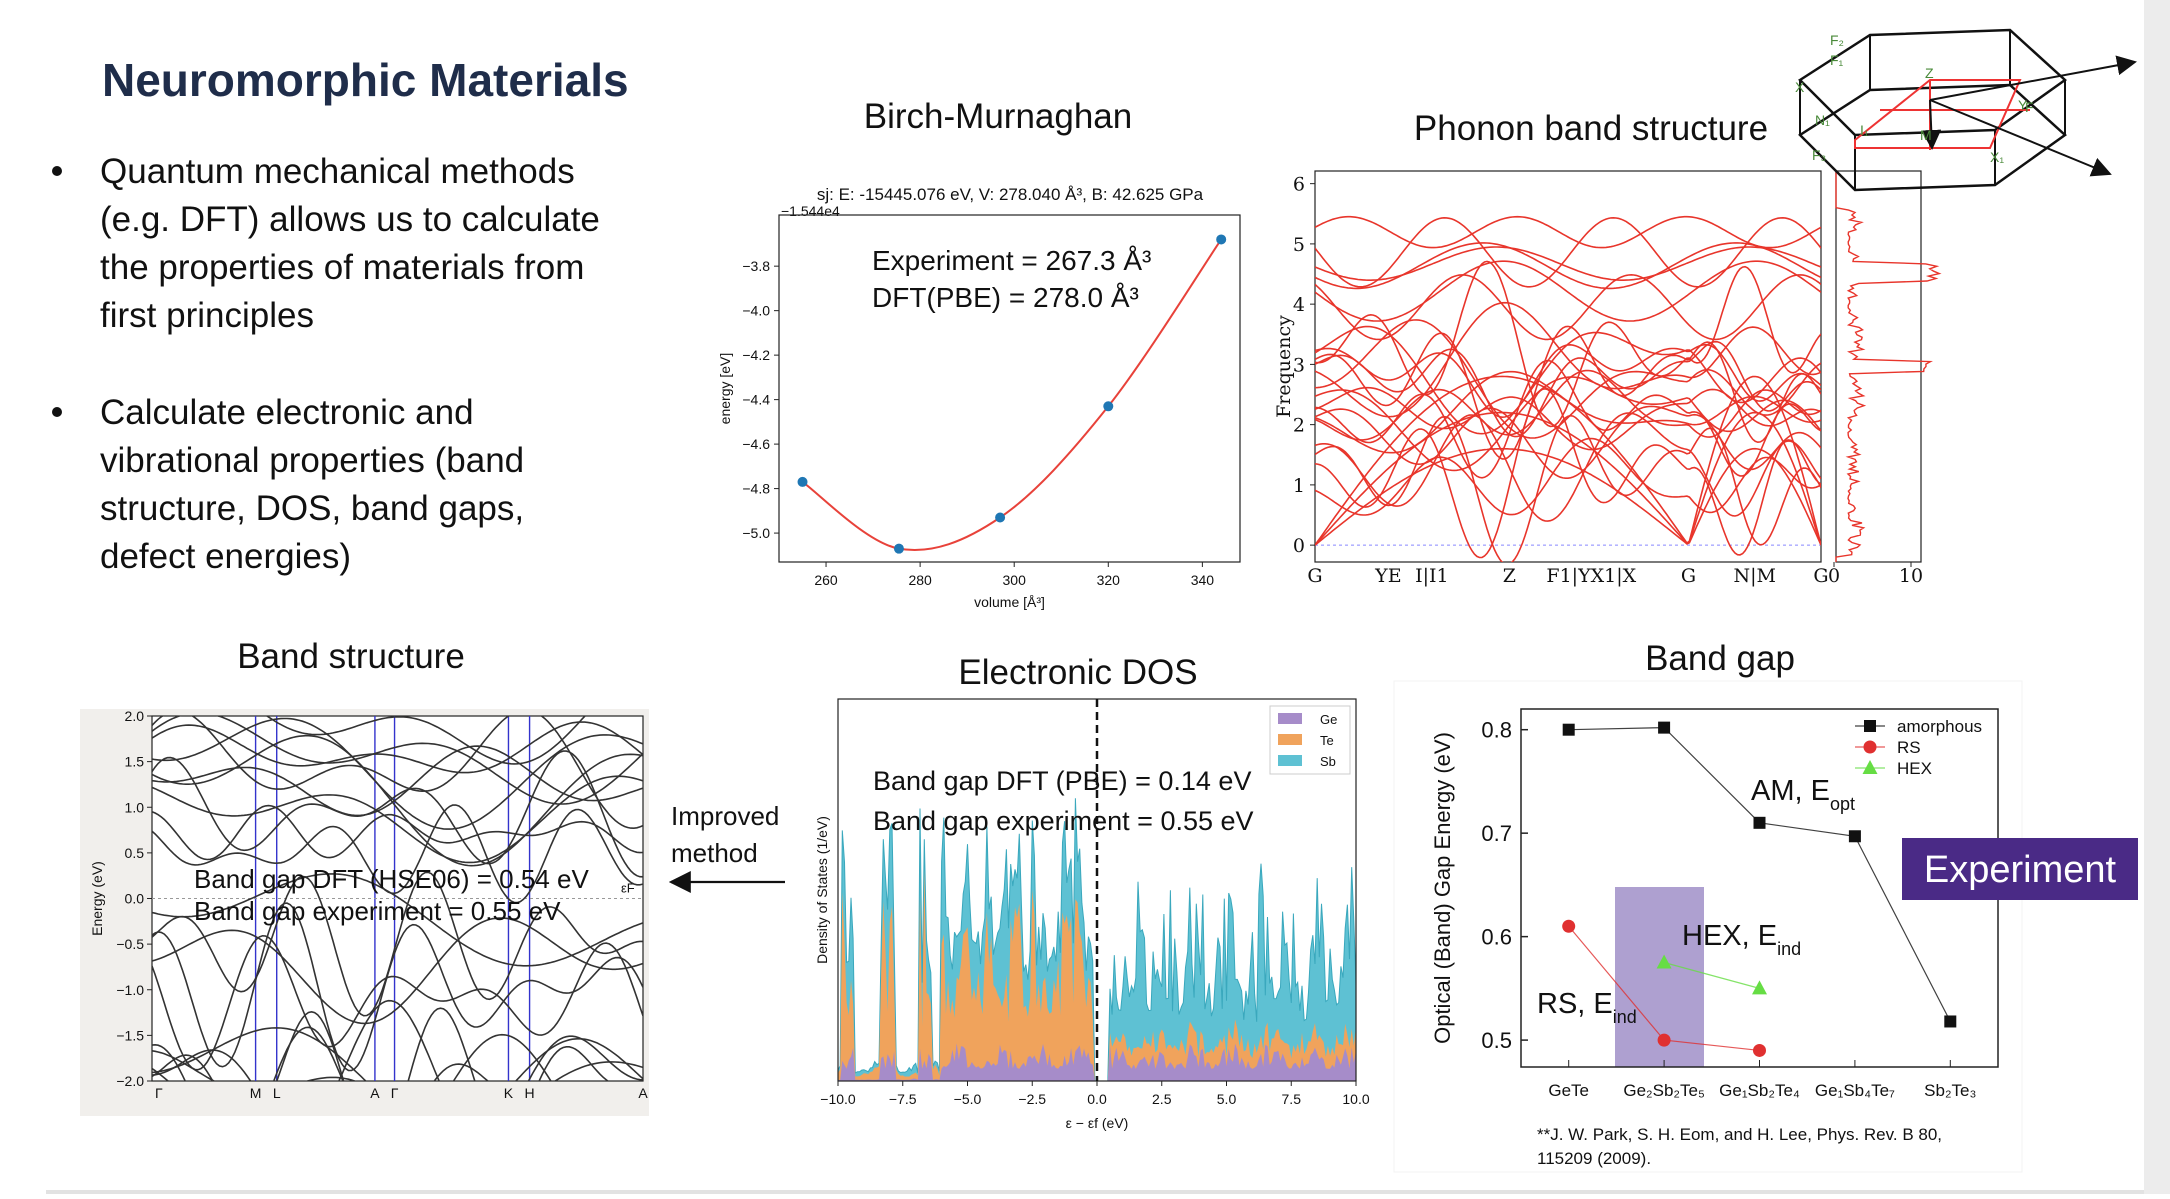 The height and width of the screenshot is (1199, 2170). I want to click on x-tick-label: Z, so click(1509, 576).